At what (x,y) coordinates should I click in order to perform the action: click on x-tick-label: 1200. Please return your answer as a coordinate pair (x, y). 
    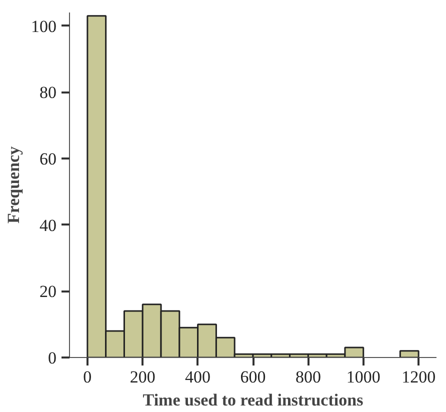
    Looking at the image, I should click on (419, 377).